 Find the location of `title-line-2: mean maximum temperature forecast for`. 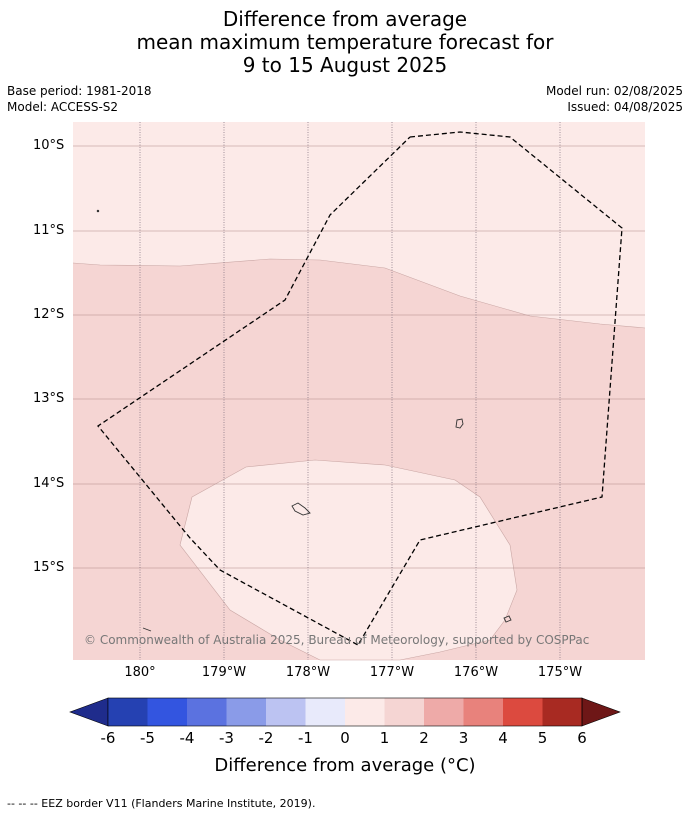

title-line-2: mean maximum temperature forecast for is located at coordinates (345, 42).